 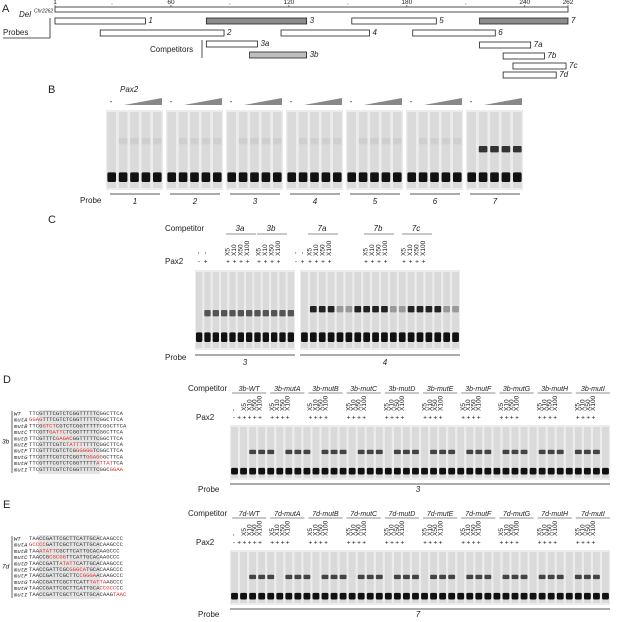 What do you see at coordinates (57, 432) in the screenshot?
I see `sequence-part: GATTC` at bounding box center [57, 432].